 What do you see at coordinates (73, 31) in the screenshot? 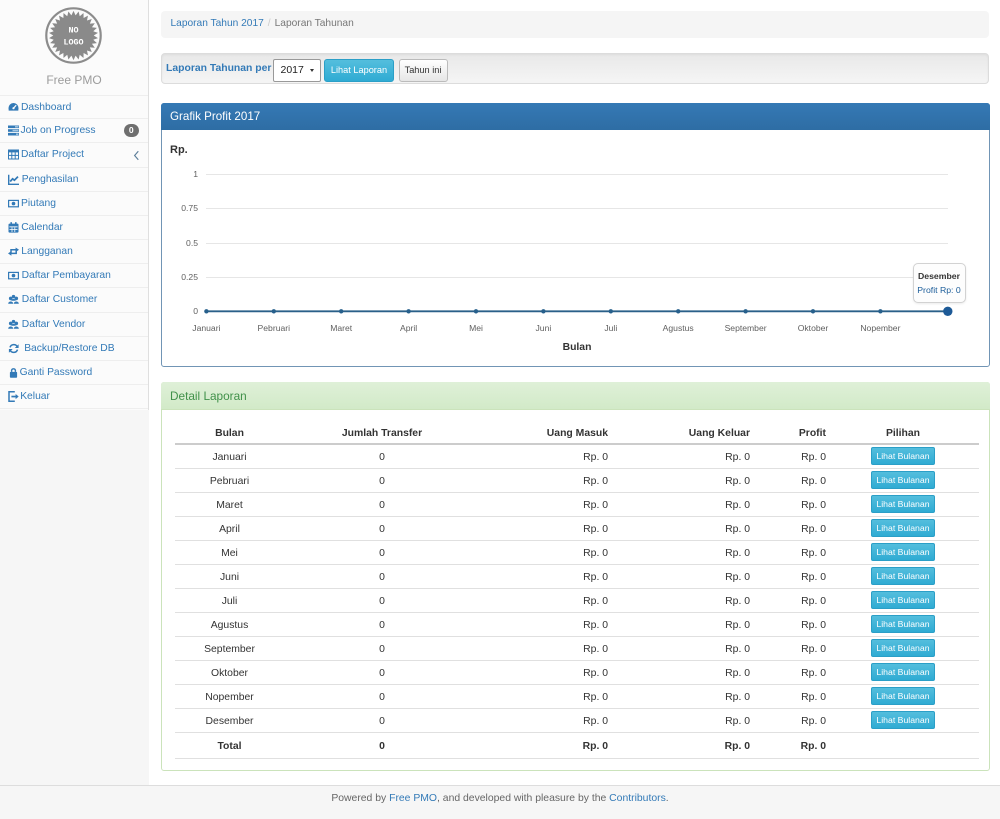
I see `svg-text: NO` at bounding box center [73, 31].